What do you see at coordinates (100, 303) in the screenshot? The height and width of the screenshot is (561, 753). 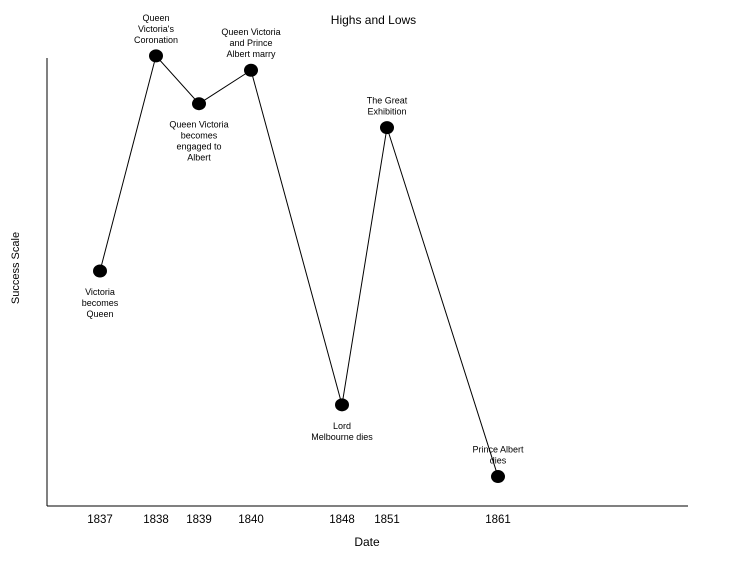 I see `annotation-1837: Victoria becomes Queen` at bounding box center [100, 303].